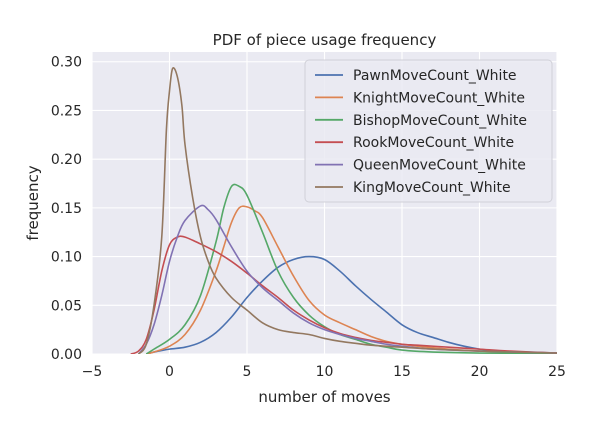  Describe the element at coordinates (439, 98) in the screenshot. I see `legend-label: KnightMoveCount_White` at that location.